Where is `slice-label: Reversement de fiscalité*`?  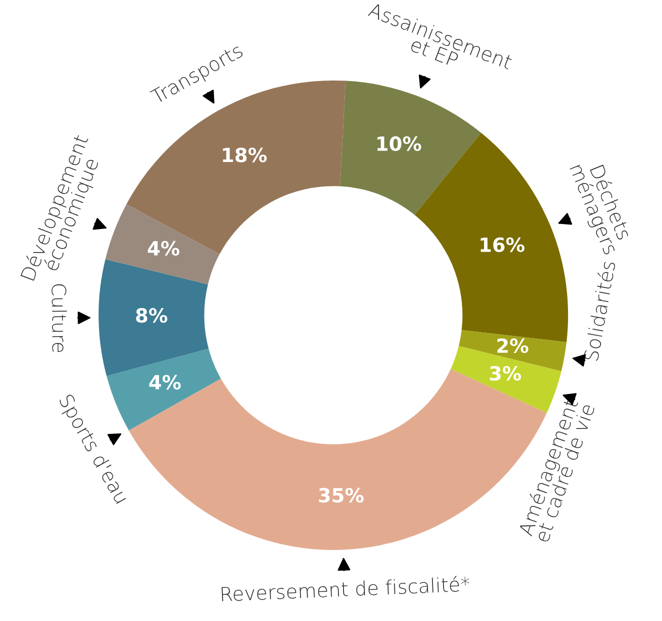 slice-label: Reversement de fiscalité* is located at coordinates (346, 588).